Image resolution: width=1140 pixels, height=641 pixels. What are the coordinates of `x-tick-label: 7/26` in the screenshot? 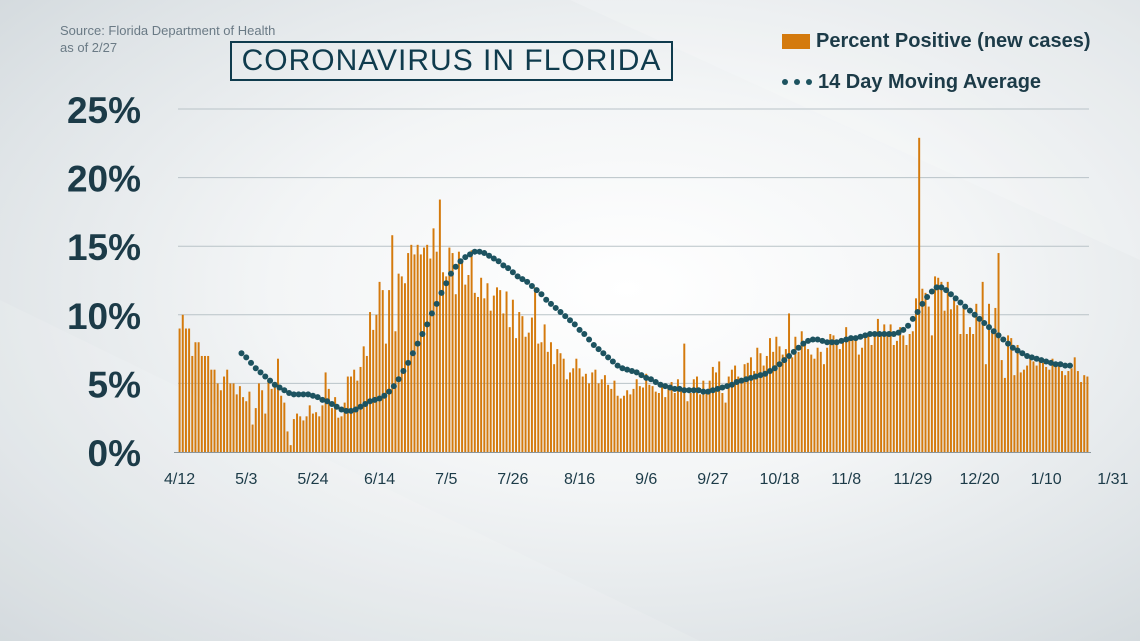 It's located at (512, 479).